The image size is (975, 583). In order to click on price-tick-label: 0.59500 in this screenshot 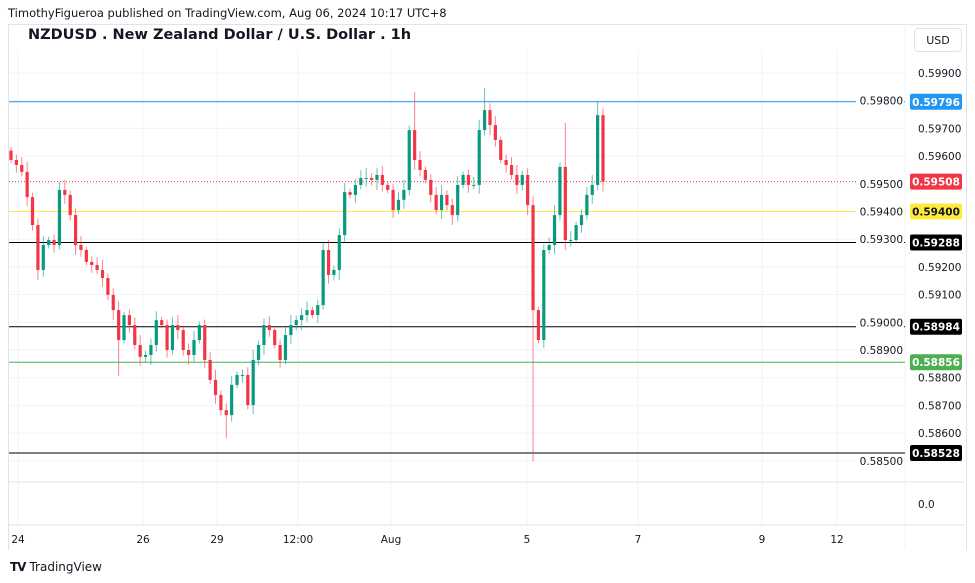, I will do `click(881, 185)`.